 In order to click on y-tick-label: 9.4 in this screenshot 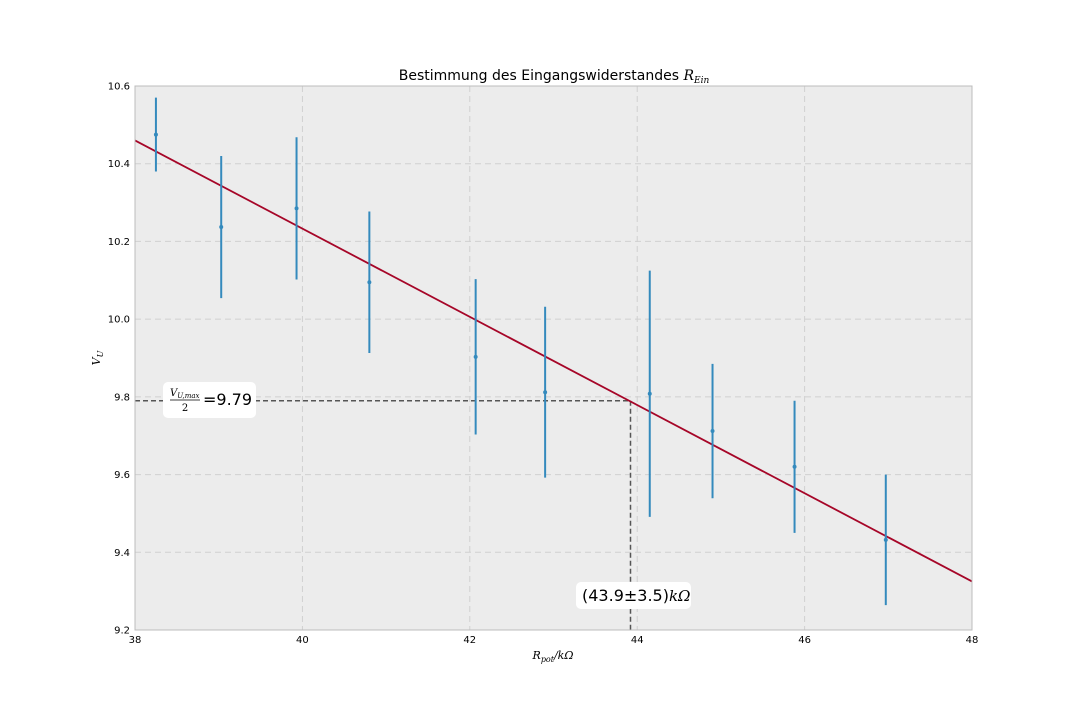, I will do `click(122, 553)`.